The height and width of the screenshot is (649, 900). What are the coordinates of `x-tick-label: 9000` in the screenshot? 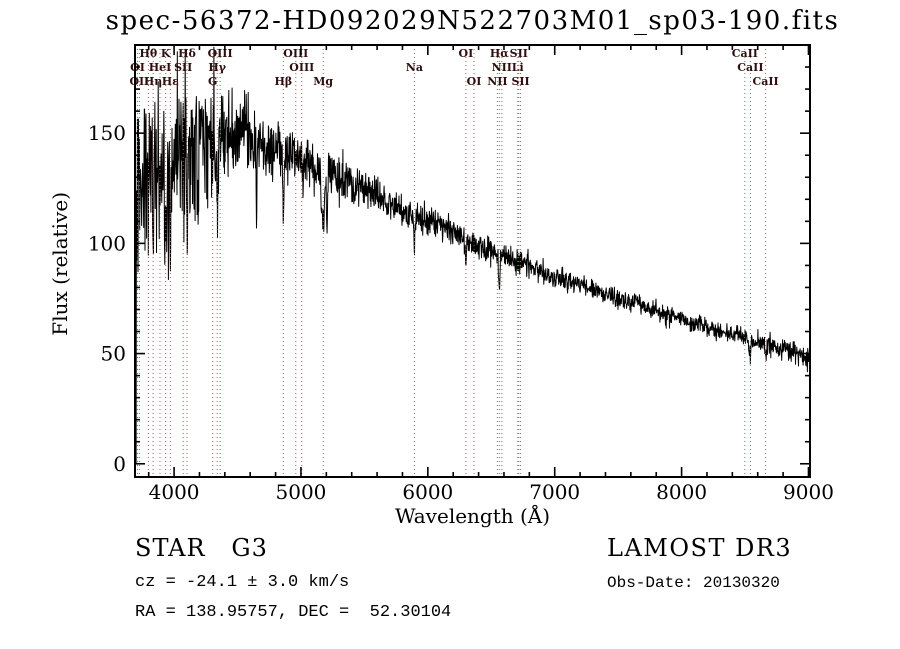 It's located at (808, 492).